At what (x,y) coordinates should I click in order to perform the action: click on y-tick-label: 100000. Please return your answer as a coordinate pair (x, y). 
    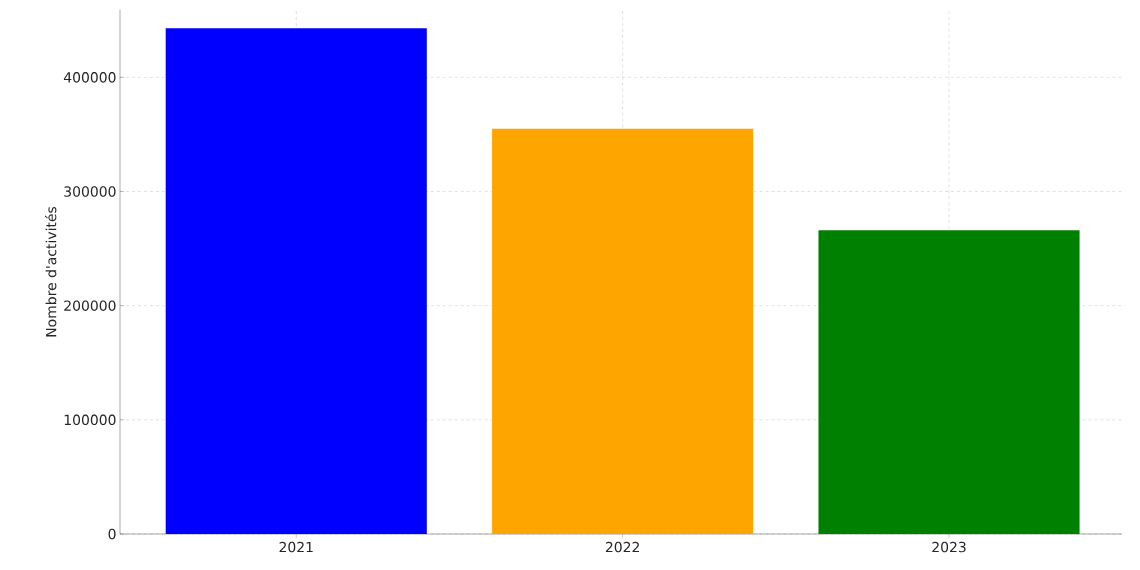
    Looking at the image, I should click on (90, 420).